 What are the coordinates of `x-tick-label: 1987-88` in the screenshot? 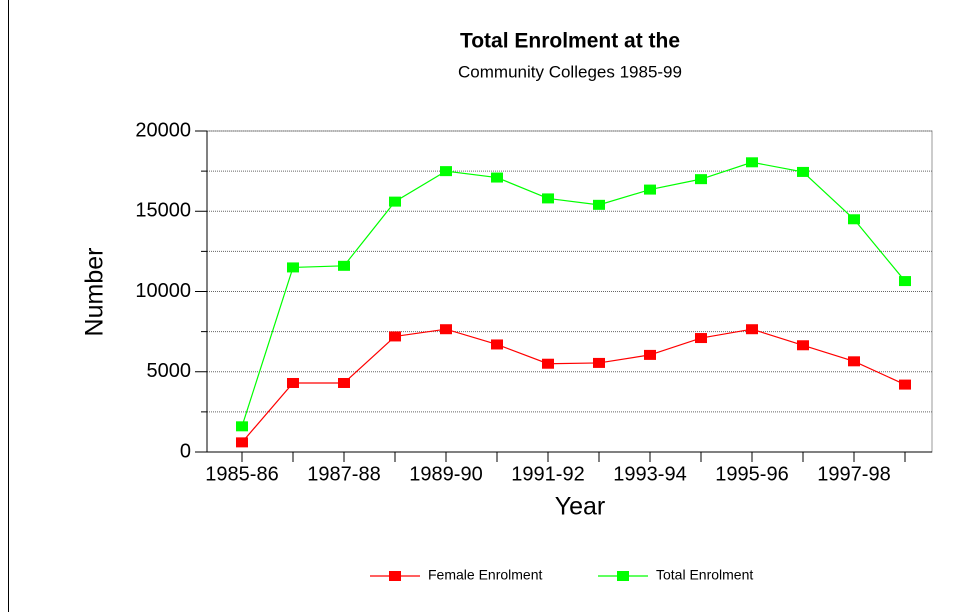 It's located at (343, 474).